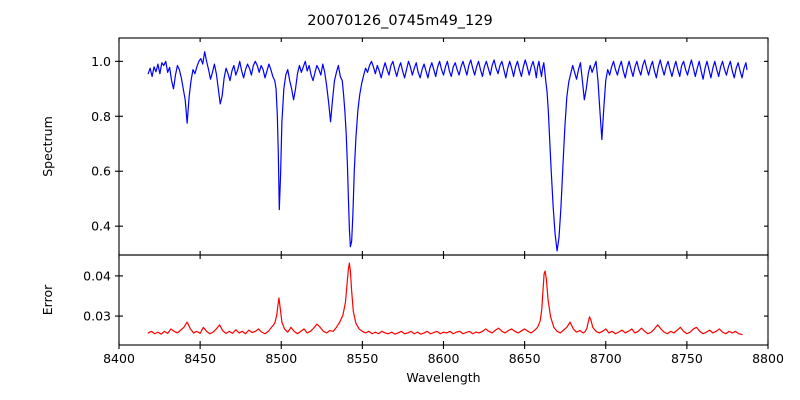 The image size is (800, 400). Describe the element at coordinates (768, 358) in the screenshot. I see `x-tick-label: 8800` at that location.